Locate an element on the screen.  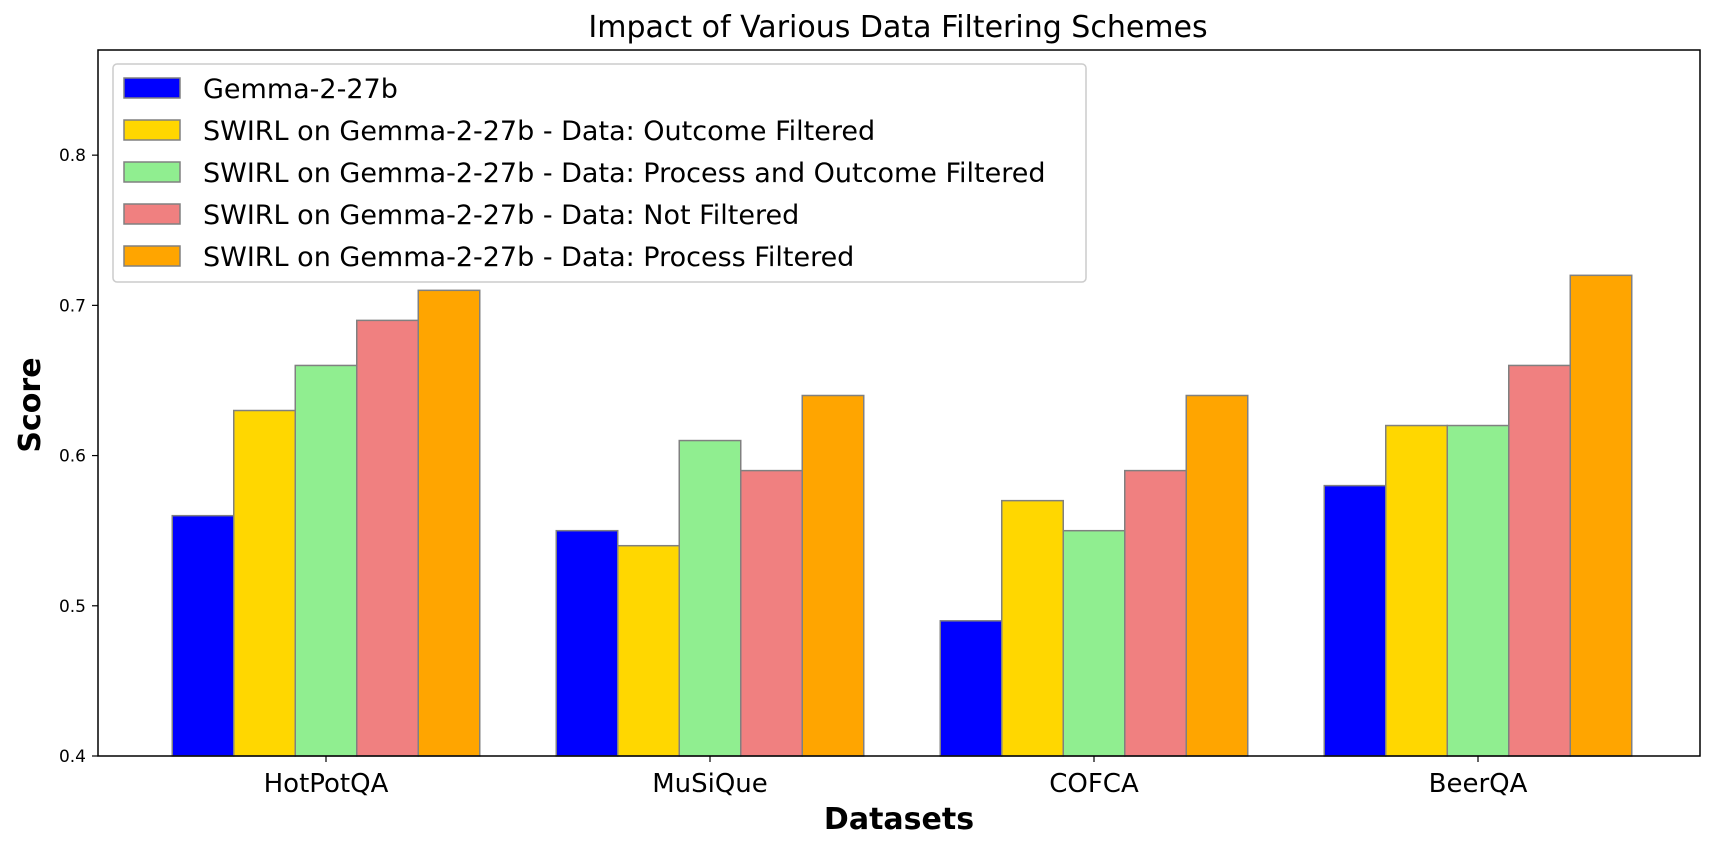
x-tick-label: BeerQA is located at coordinates (1478, 784).